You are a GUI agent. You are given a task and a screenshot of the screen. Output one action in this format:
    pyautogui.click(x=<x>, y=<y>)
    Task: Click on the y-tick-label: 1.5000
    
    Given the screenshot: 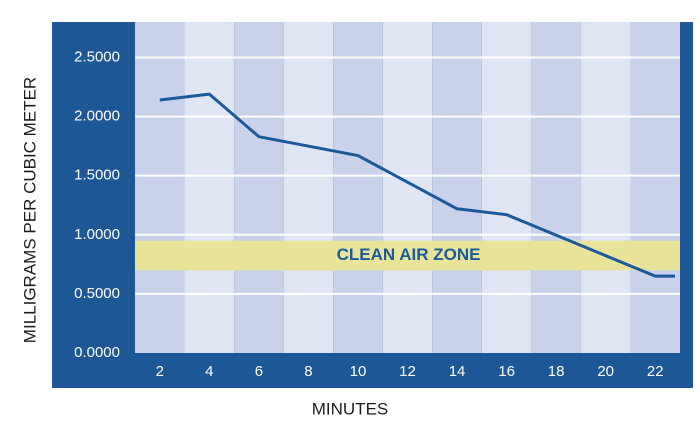 What is the action you would take?
    pyautogui.click(x=97, y=175)
    